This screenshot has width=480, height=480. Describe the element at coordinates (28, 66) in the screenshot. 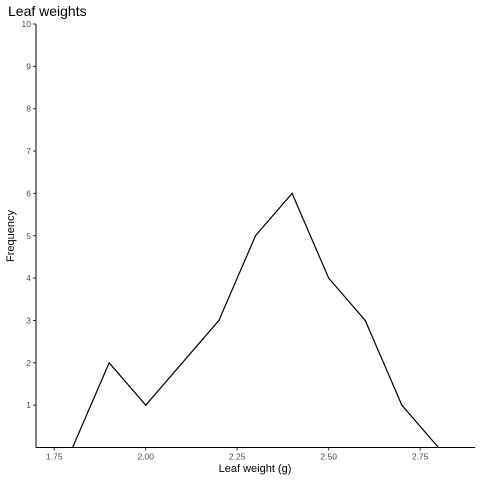

I see `y-tick-label: 9` at that location.